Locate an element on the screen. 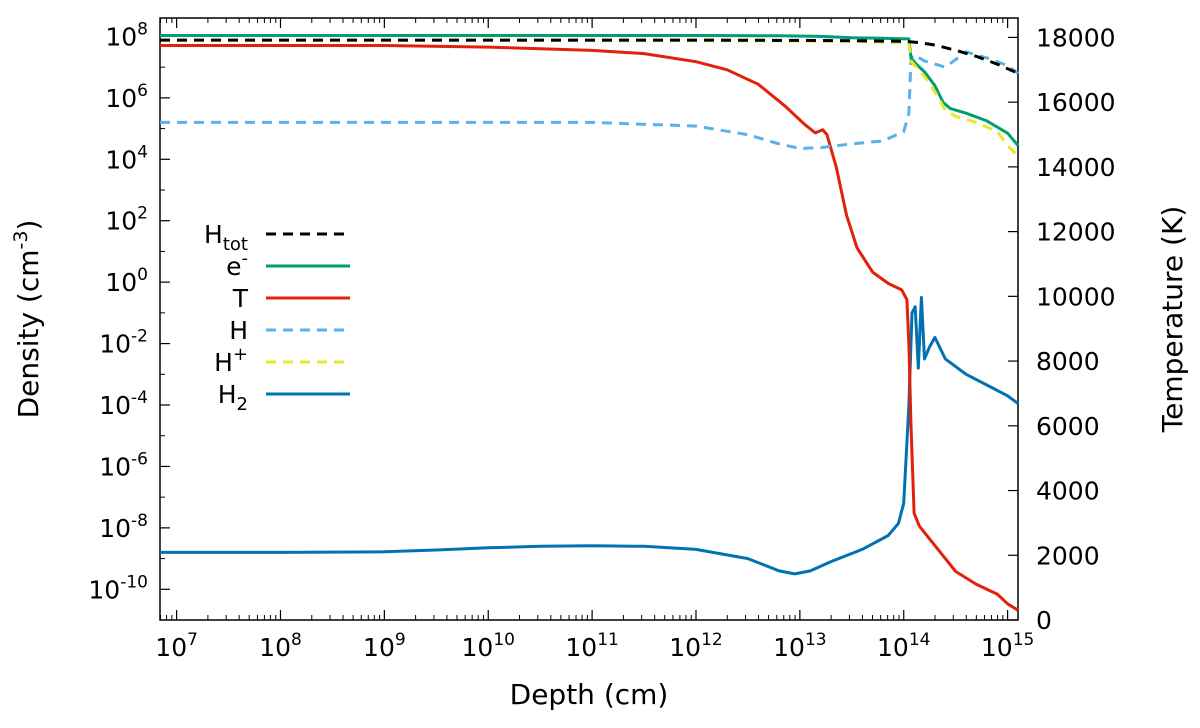  x-axis-label: Depth (cm) is located at coordinates (589, 694).